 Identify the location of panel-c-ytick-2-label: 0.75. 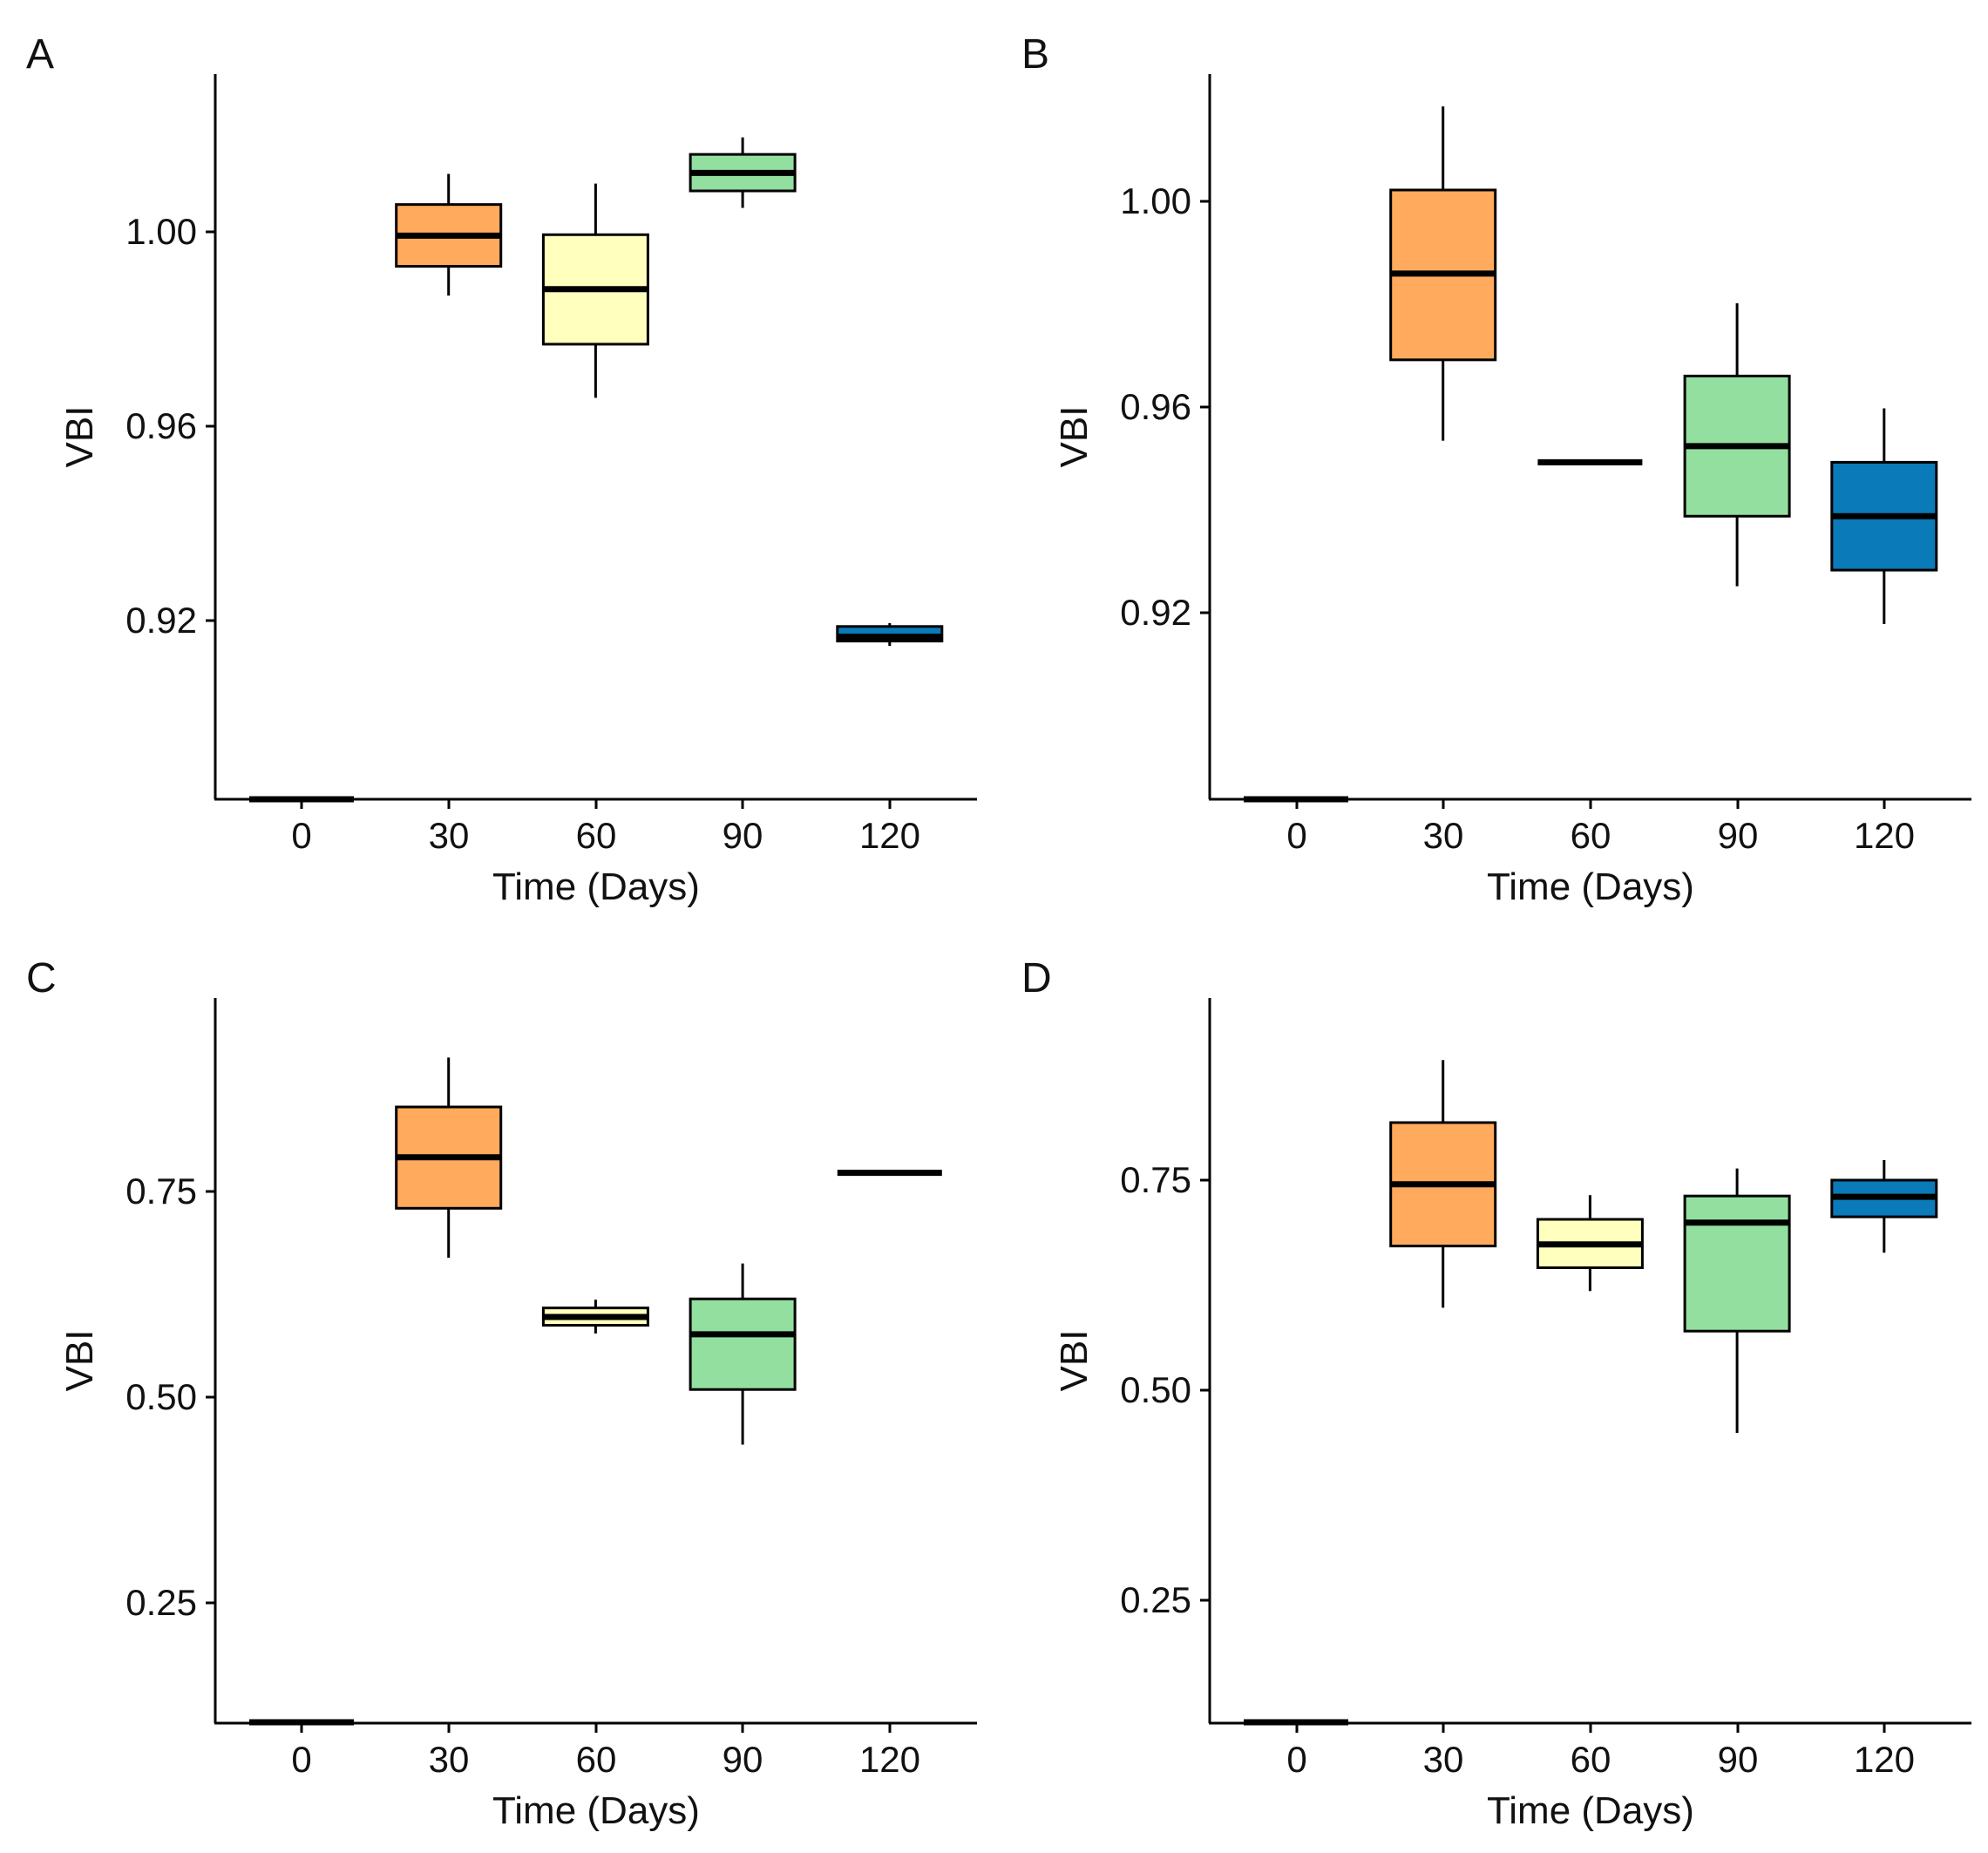
(162, 1192).